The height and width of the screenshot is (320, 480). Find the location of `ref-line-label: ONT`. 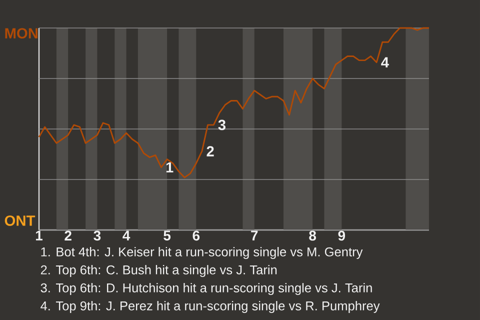

ref-line-label: ONT is located at coordinates (20, 220).